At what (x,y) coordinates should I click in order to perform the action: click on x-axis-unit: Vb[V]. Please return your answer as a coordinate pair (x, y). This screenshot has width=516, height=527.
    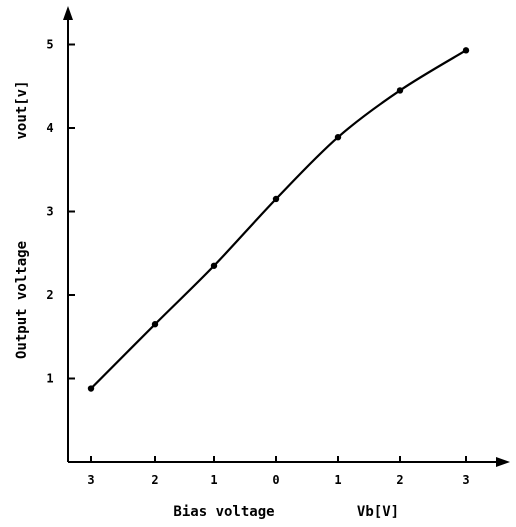
    Looking at the image, I should click on (378, 512).